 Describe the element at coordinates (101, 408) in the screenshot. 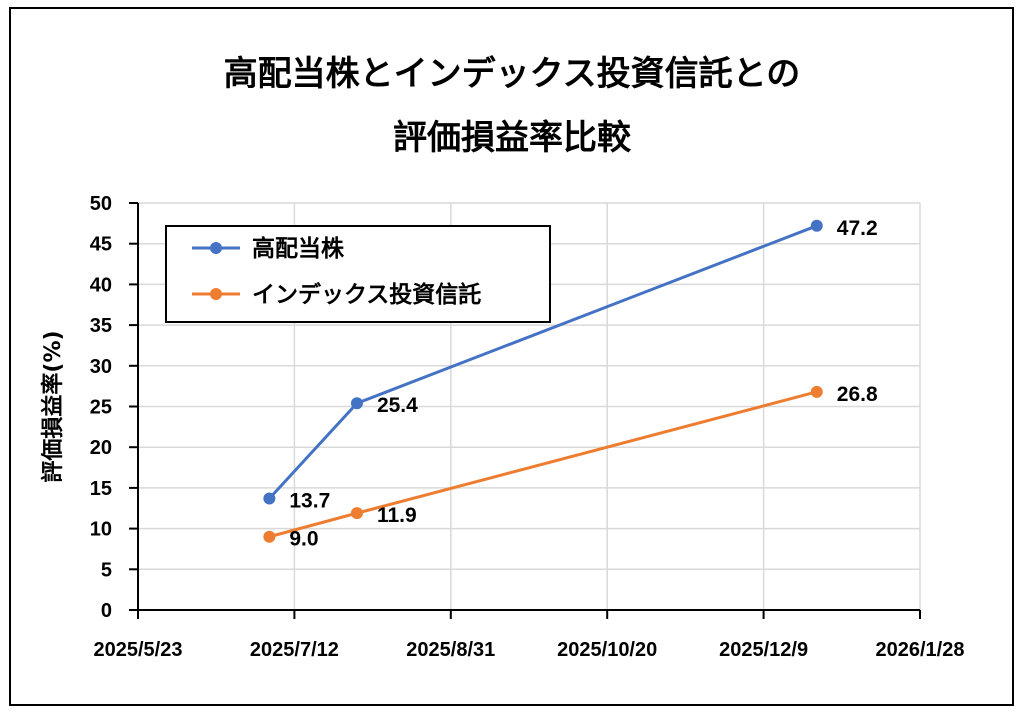

I see `y-tick-label: 25` at that location.